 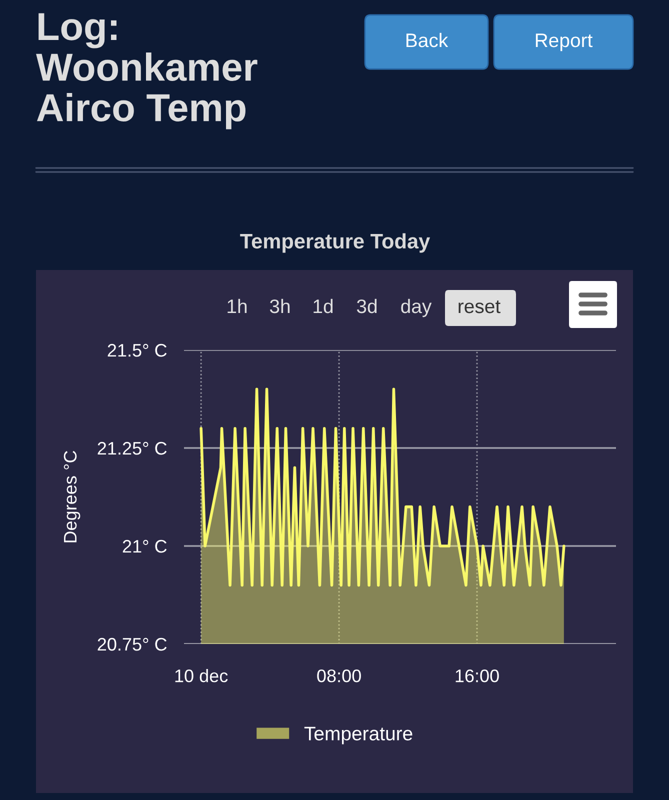 What do you see at coordinates (477, 675) in the screenshot?
I see `x-tick-label: 16:00` at bounding box center [477, 675].